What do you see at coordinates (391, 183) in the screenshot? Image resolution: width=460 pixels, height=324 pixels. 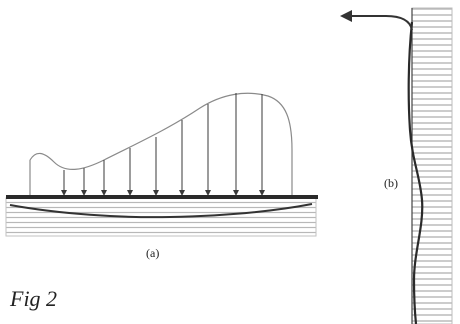 I see `panel-b-label: (b)` at bounding box center [391, 183].